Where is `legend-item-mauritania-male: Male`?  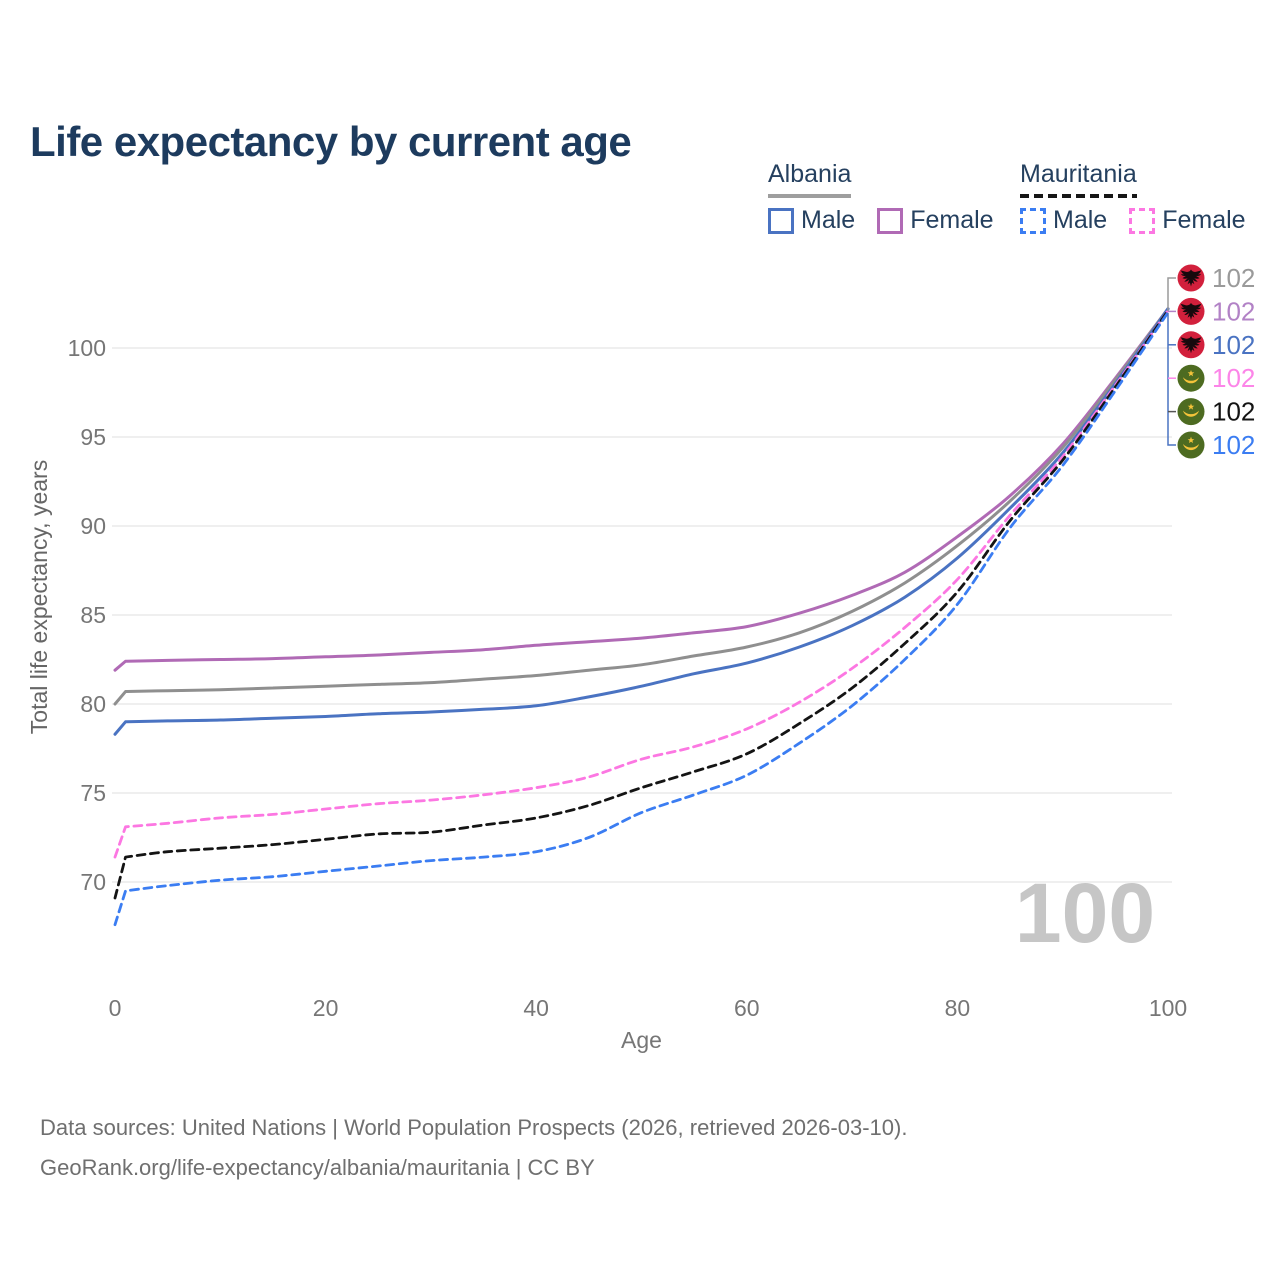 legend-item-mauritania-male: Male is located at coordinates (1063, 220).